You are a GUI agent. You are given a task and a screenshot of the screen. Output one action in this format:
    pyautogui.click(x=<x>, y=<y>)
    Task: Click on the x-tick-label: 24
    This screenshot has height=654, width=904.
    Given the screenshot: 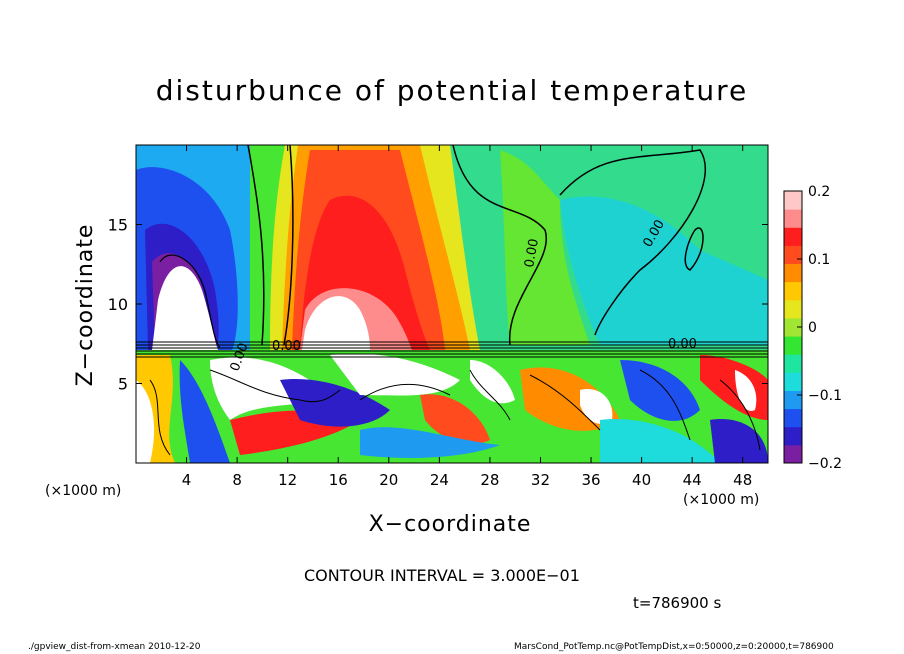 What is the action you would take?
    pyautogui.click(x=439, y=480)
    